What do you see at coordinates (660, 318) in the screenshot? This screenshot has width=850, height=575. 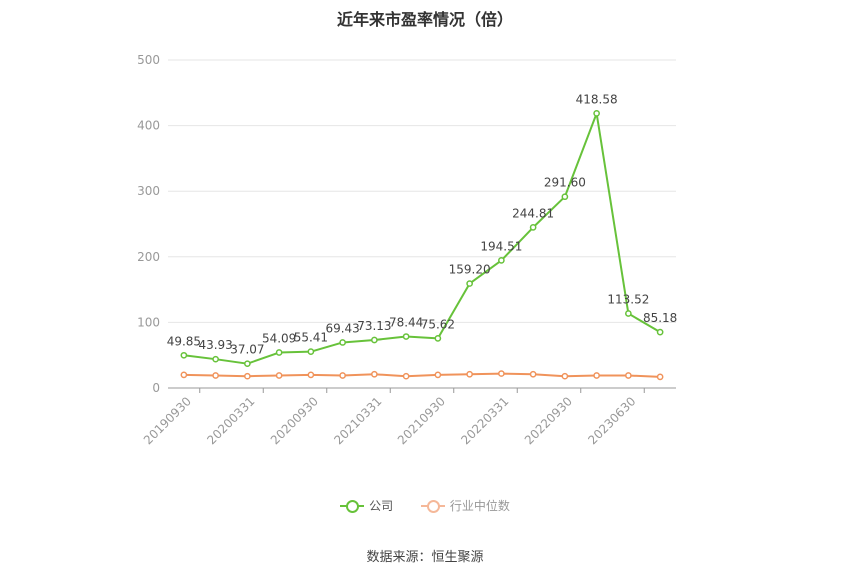 I see `data-label: 85.18` at bounding box center [660, 318].